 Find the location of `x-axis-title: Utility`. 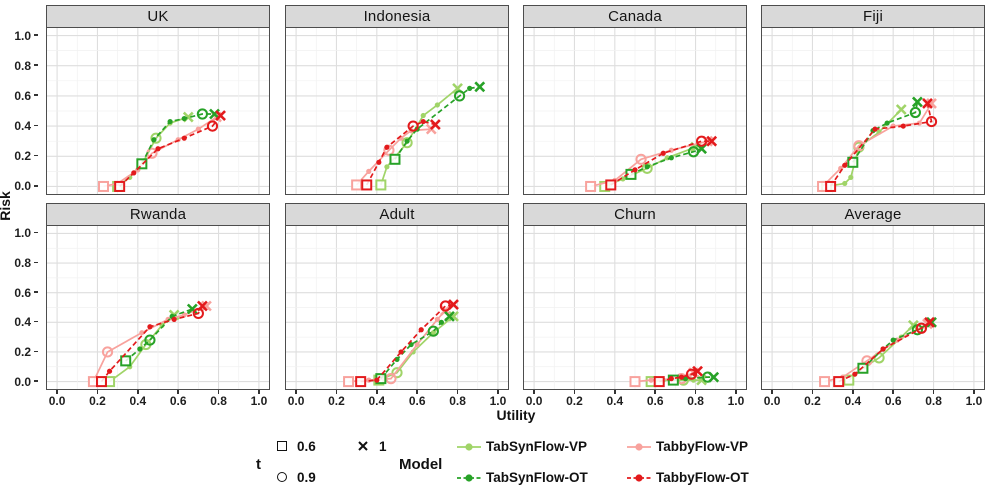

x-axis-title: Utility is located at coordinates (516, 415).